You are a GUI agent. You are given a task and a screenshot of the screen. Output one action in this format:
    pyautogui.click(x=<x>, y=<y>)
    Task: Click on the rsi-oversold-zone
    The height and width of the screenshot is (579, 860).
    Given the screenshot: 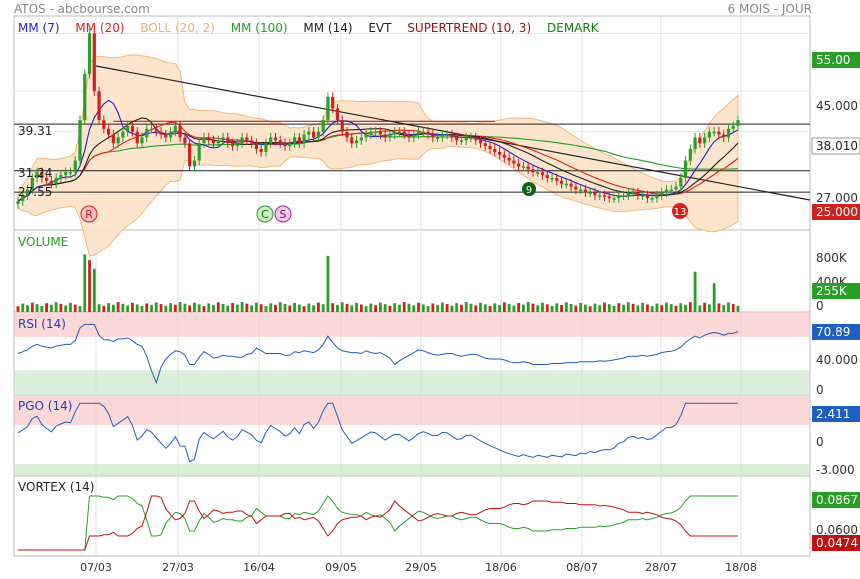 What is the action you would take?
    pyautogui.click(x=412, y=382)
    